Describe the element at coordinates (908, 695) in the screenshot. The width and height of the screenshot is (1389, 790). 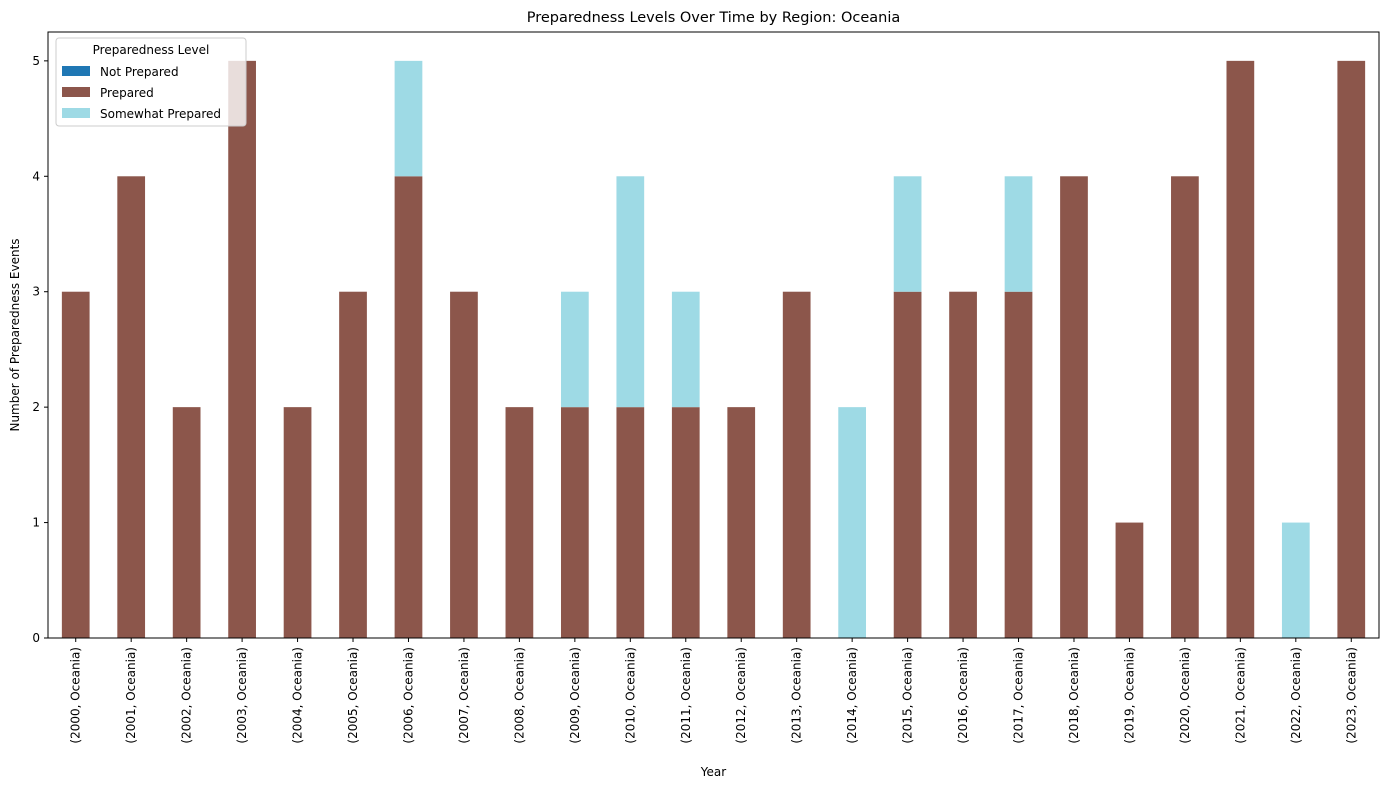
I see `x-tick-label: (2015, Oceania)` at that location.